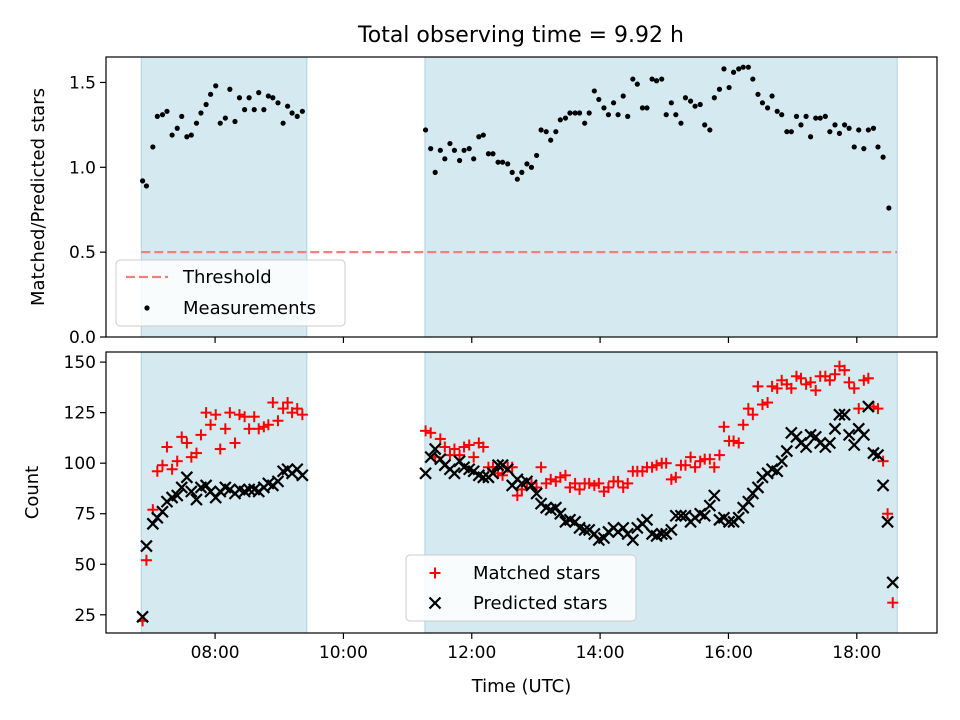 This screenshot has width=960, height=720. Describe the element at coordinates (82, 253) in the screenshot. I see `top-y-tick-label: 0.5` at that location.